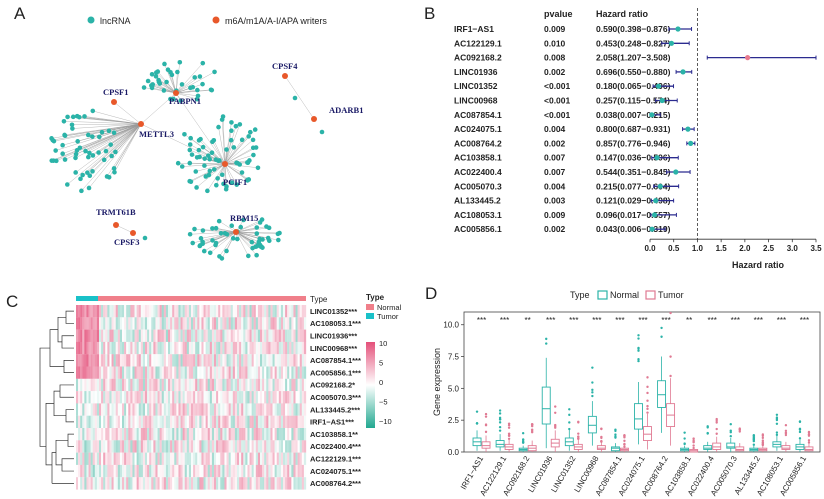 This screenshot has height=499, width=824. What do you see at coordinates (478, 158) in the screenshot?
I see `forest-gene-label: AC103858.1` at bounding box center [478, 158].